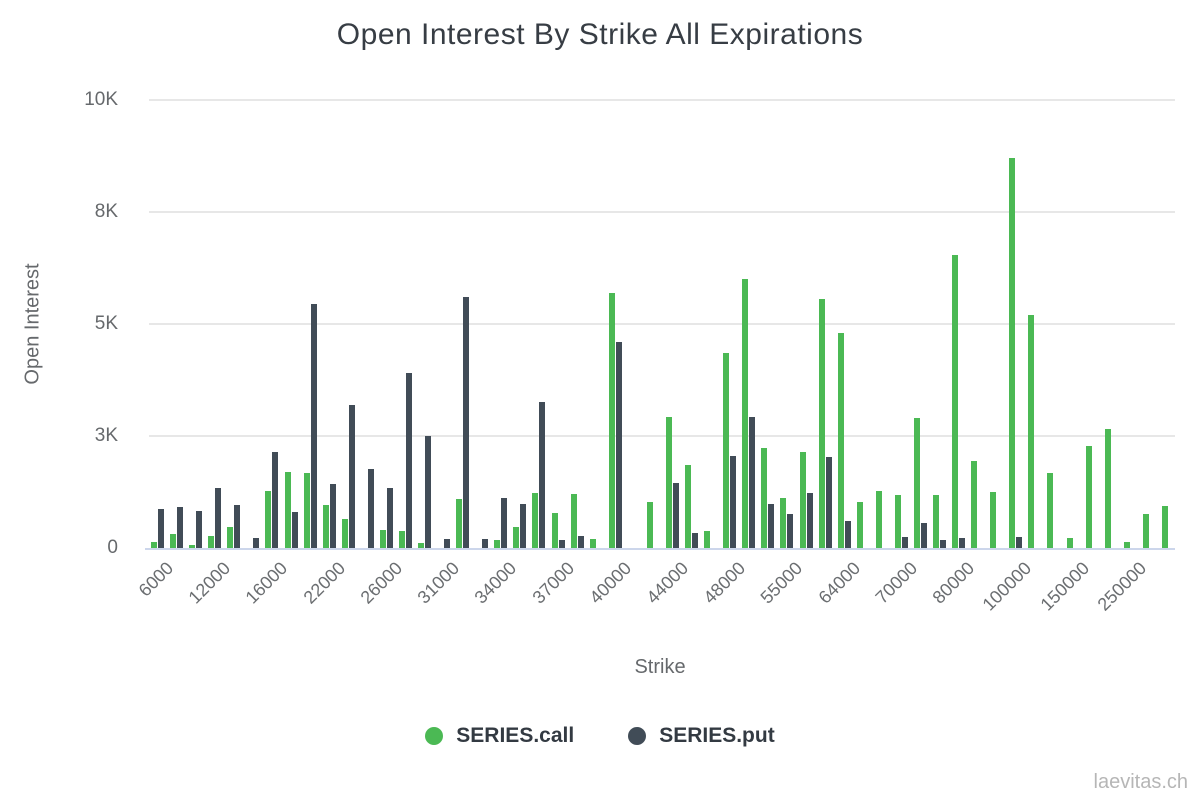  Describe the element at coordinates (495, 583) in the screenshot. I see `x-tick-label: 34000` at that location.